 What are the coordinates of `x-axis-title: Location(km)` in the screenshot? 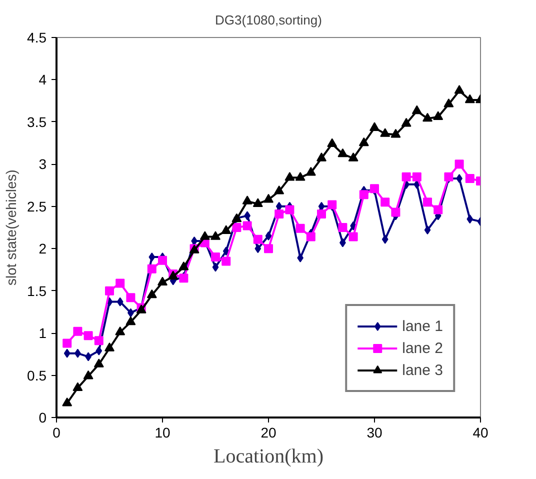 It's located at (269, 457).